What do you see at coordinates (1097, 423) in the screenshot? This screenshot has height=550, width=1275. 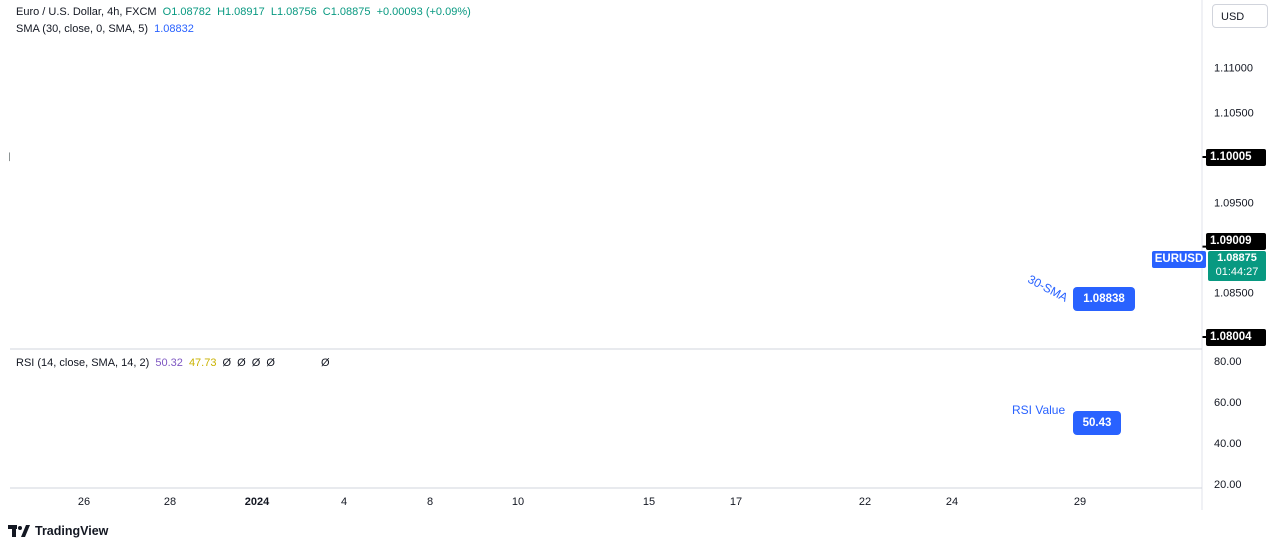 I see `rsi-price-callout: 50.43` at bounding box center [1097, 423].